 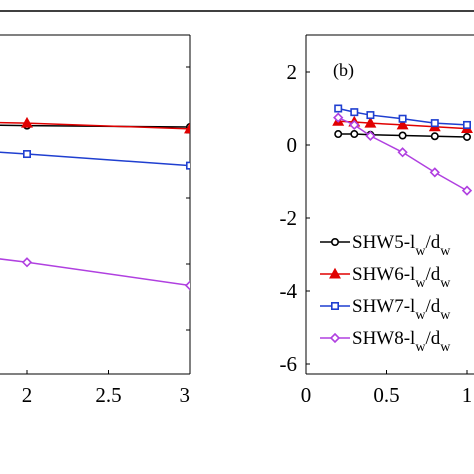 I want to click on legend-entry-shw8-l: SHW8-lw/dw, so click(x=385, y=341).